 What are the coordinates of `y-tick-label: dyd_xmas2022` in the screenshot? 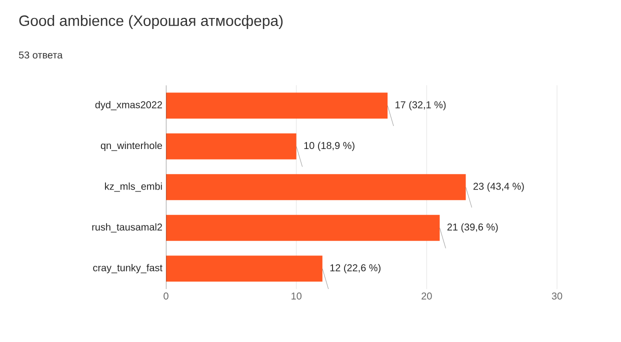 It's located at (128, 105).